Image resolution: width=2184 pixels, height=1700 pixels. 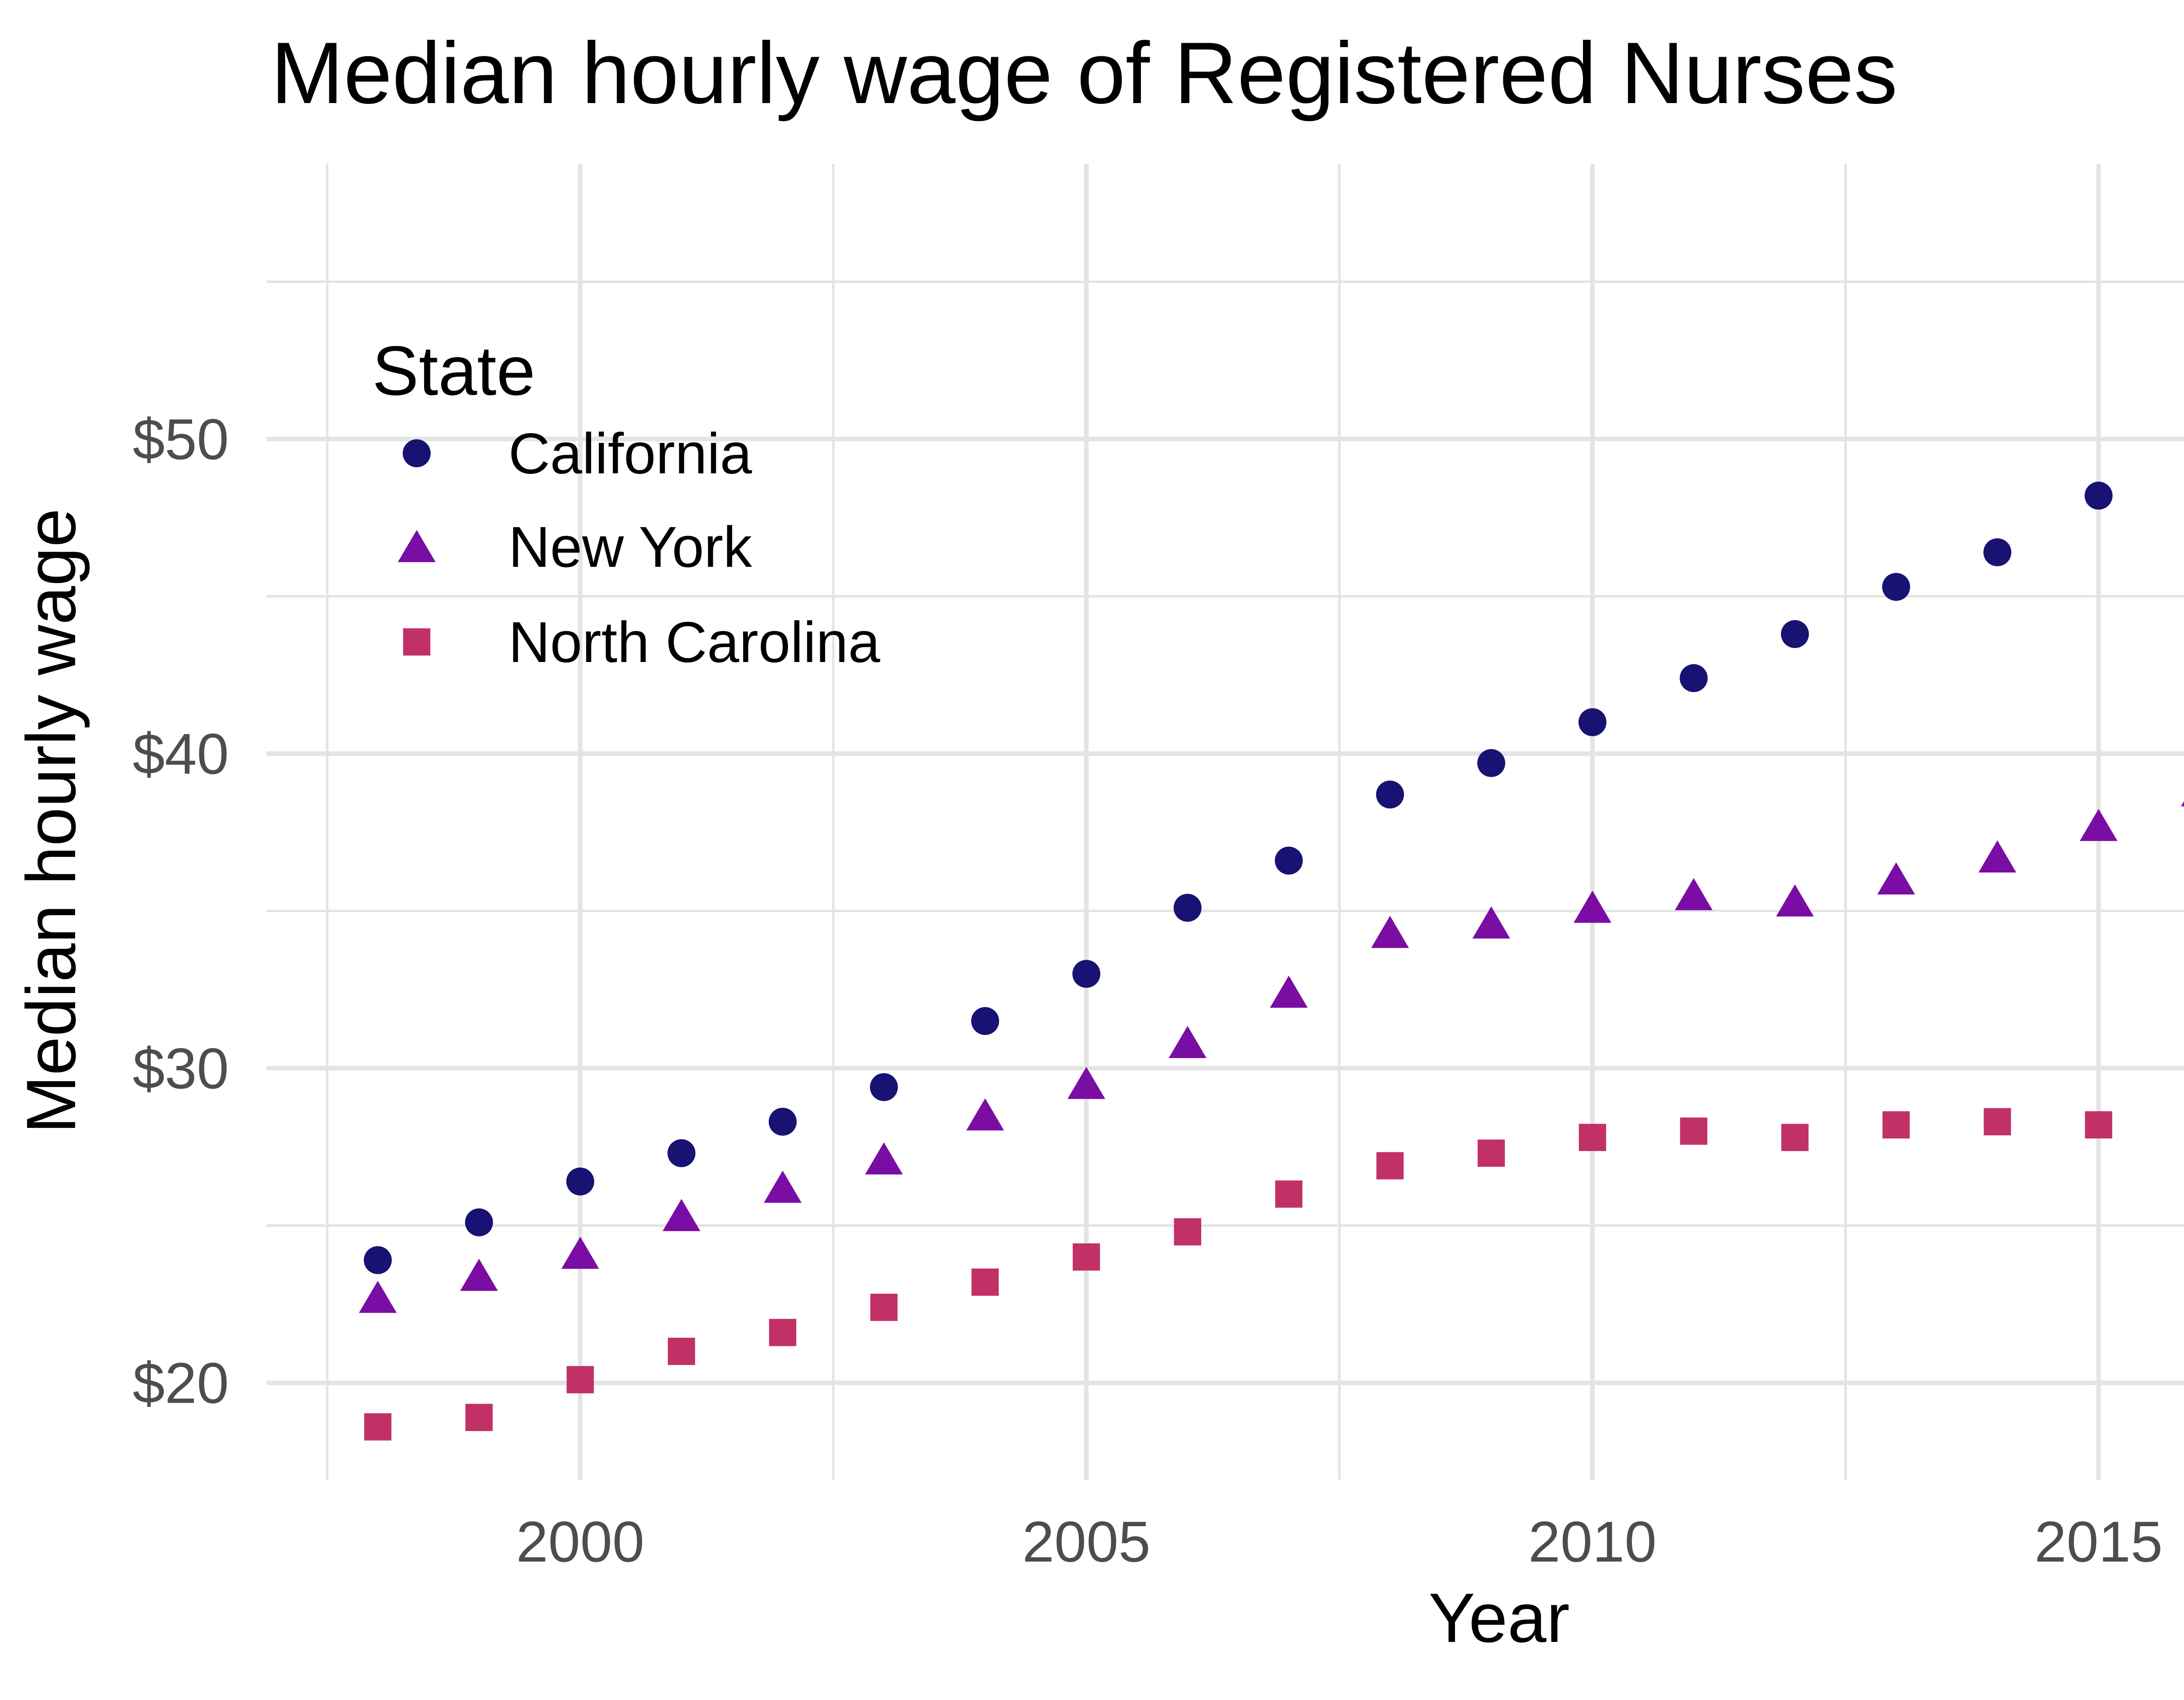 What do you see at coordinates (1592, 1542) in the screenshot?
I see `x-tick-label: 2010` at bounding box center [1592, 1542].